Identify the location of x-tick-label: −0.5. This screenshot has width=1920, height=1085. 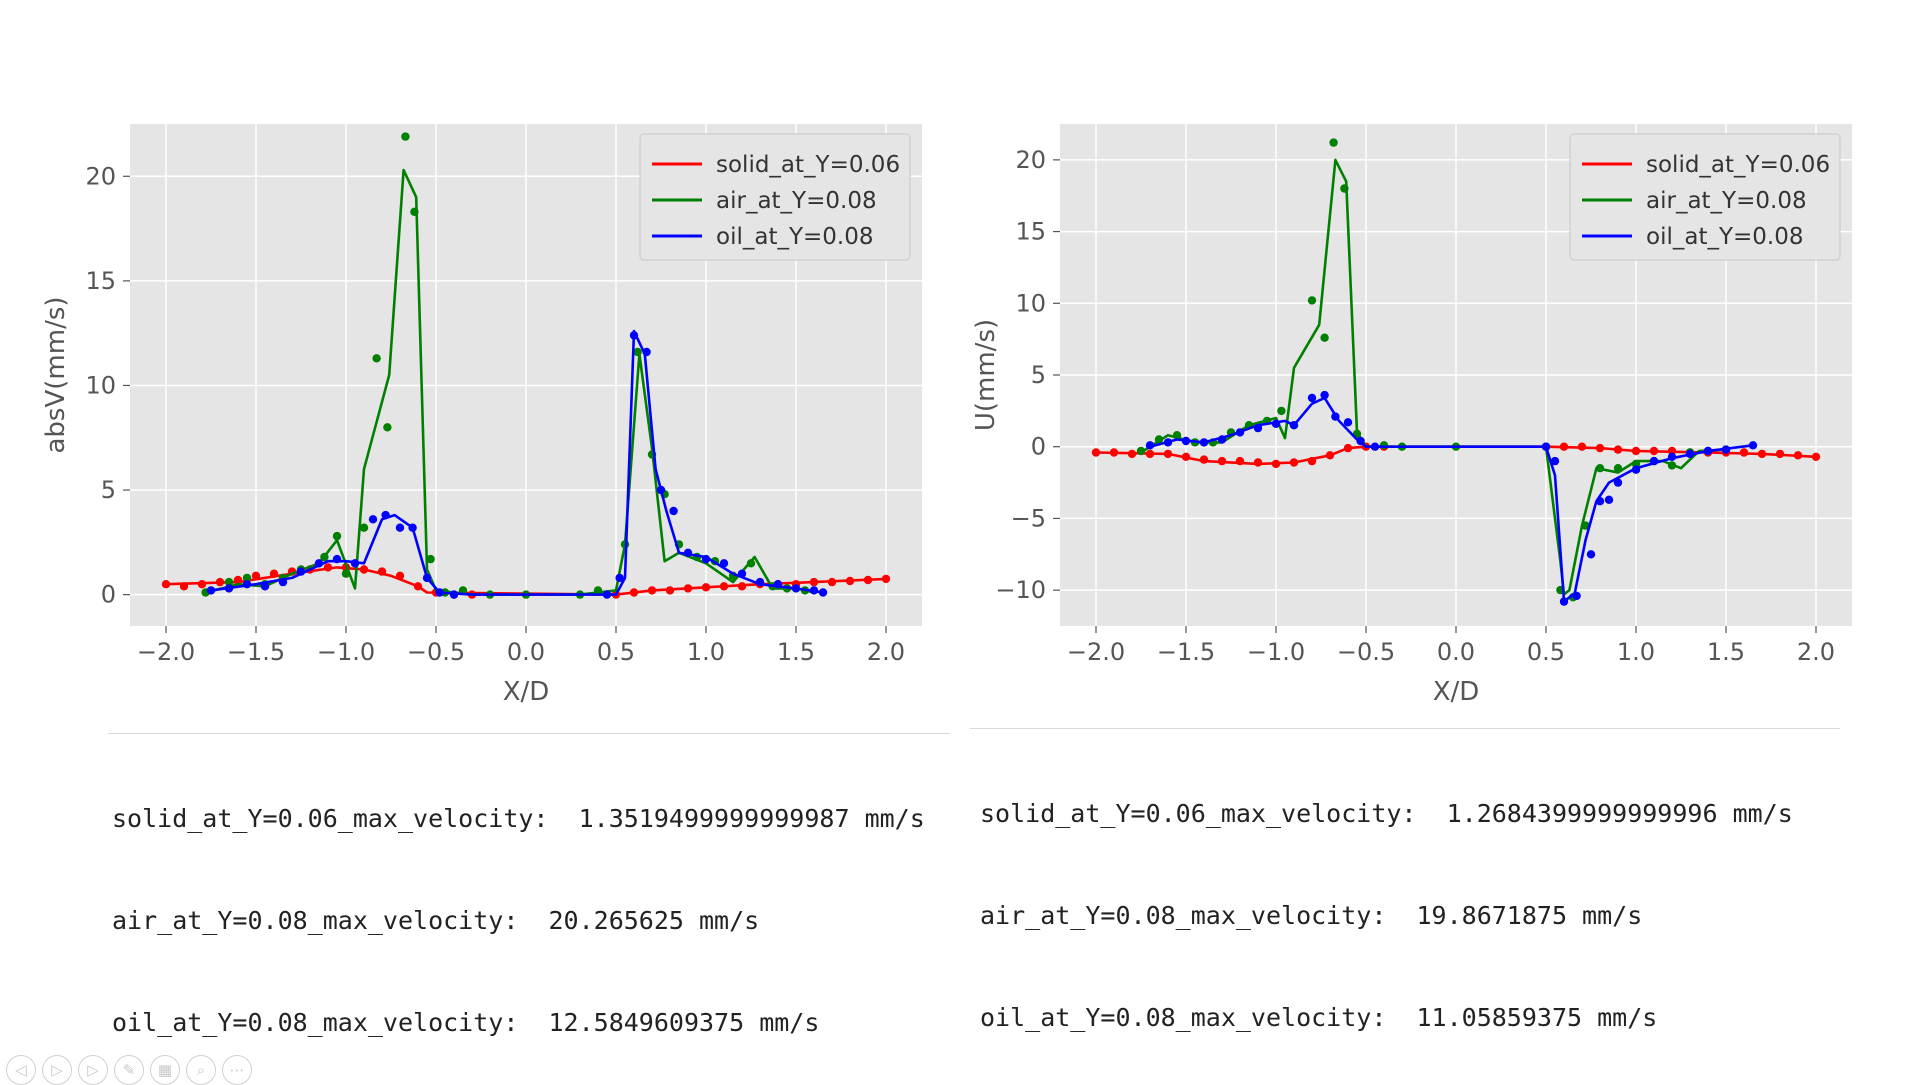
(1366, 652).